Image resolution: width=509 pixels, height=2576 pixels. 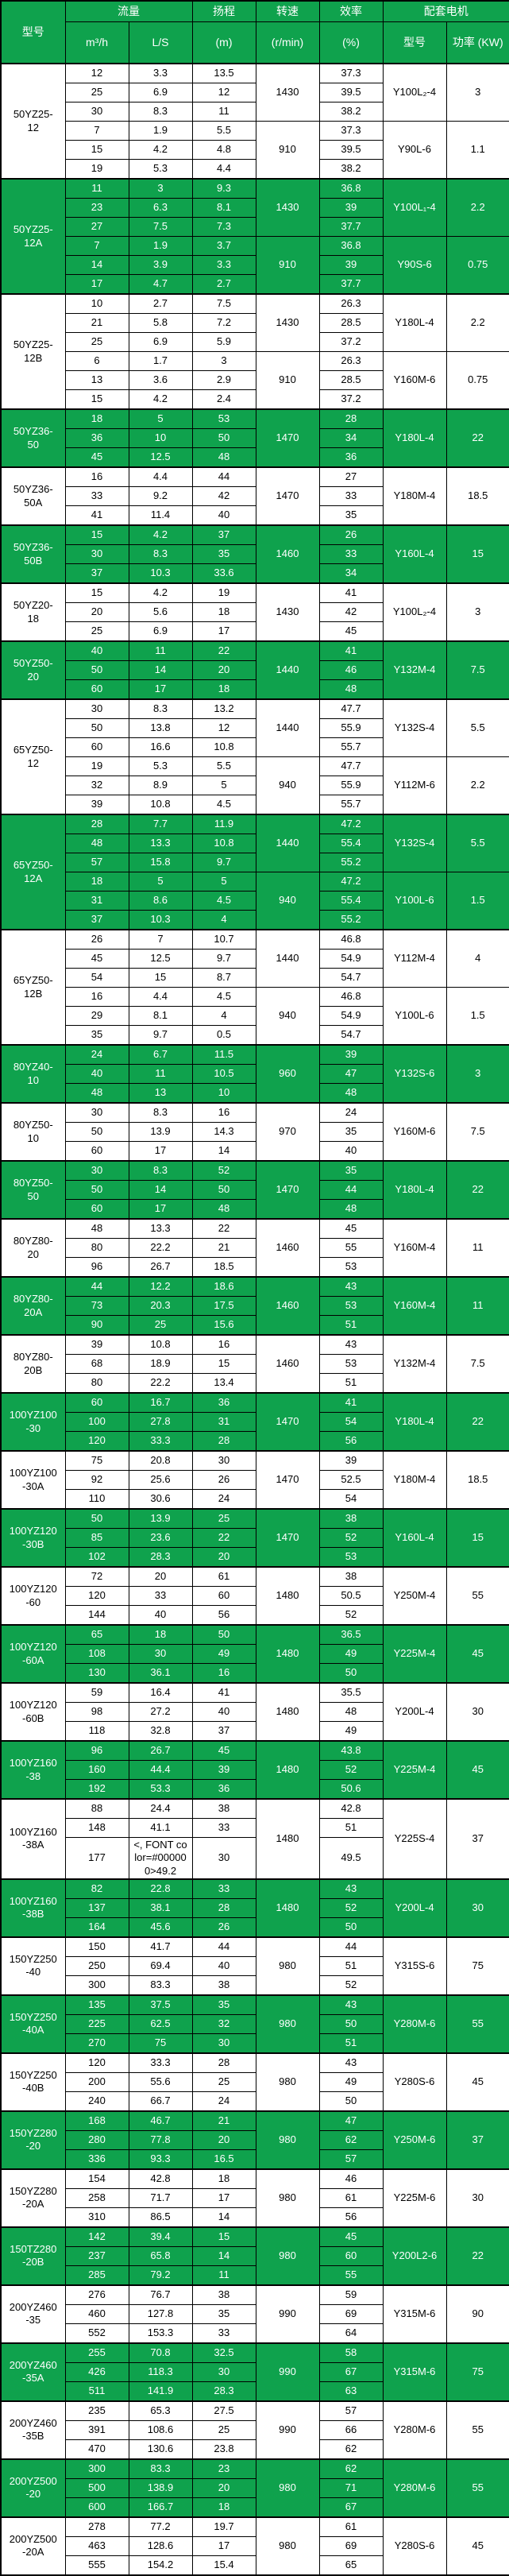 What do you see at coordinates (223, 997) in the screenshot?
I see `head-cell: 4.5` at bounding box center [223, 997].